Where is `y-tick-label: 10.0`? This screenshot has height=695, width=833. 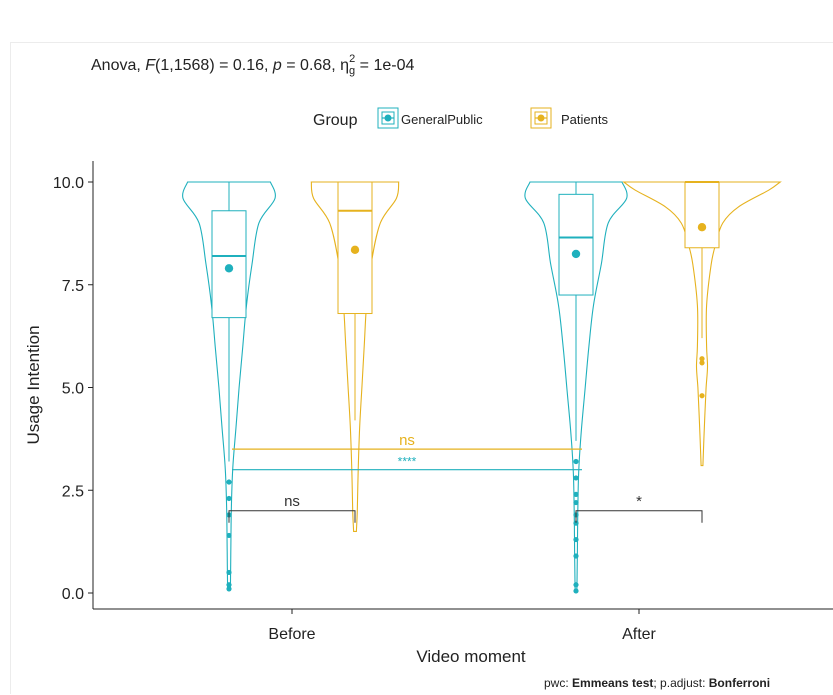
y-tick-label: 10.0 is located at coordinates (68, 183).